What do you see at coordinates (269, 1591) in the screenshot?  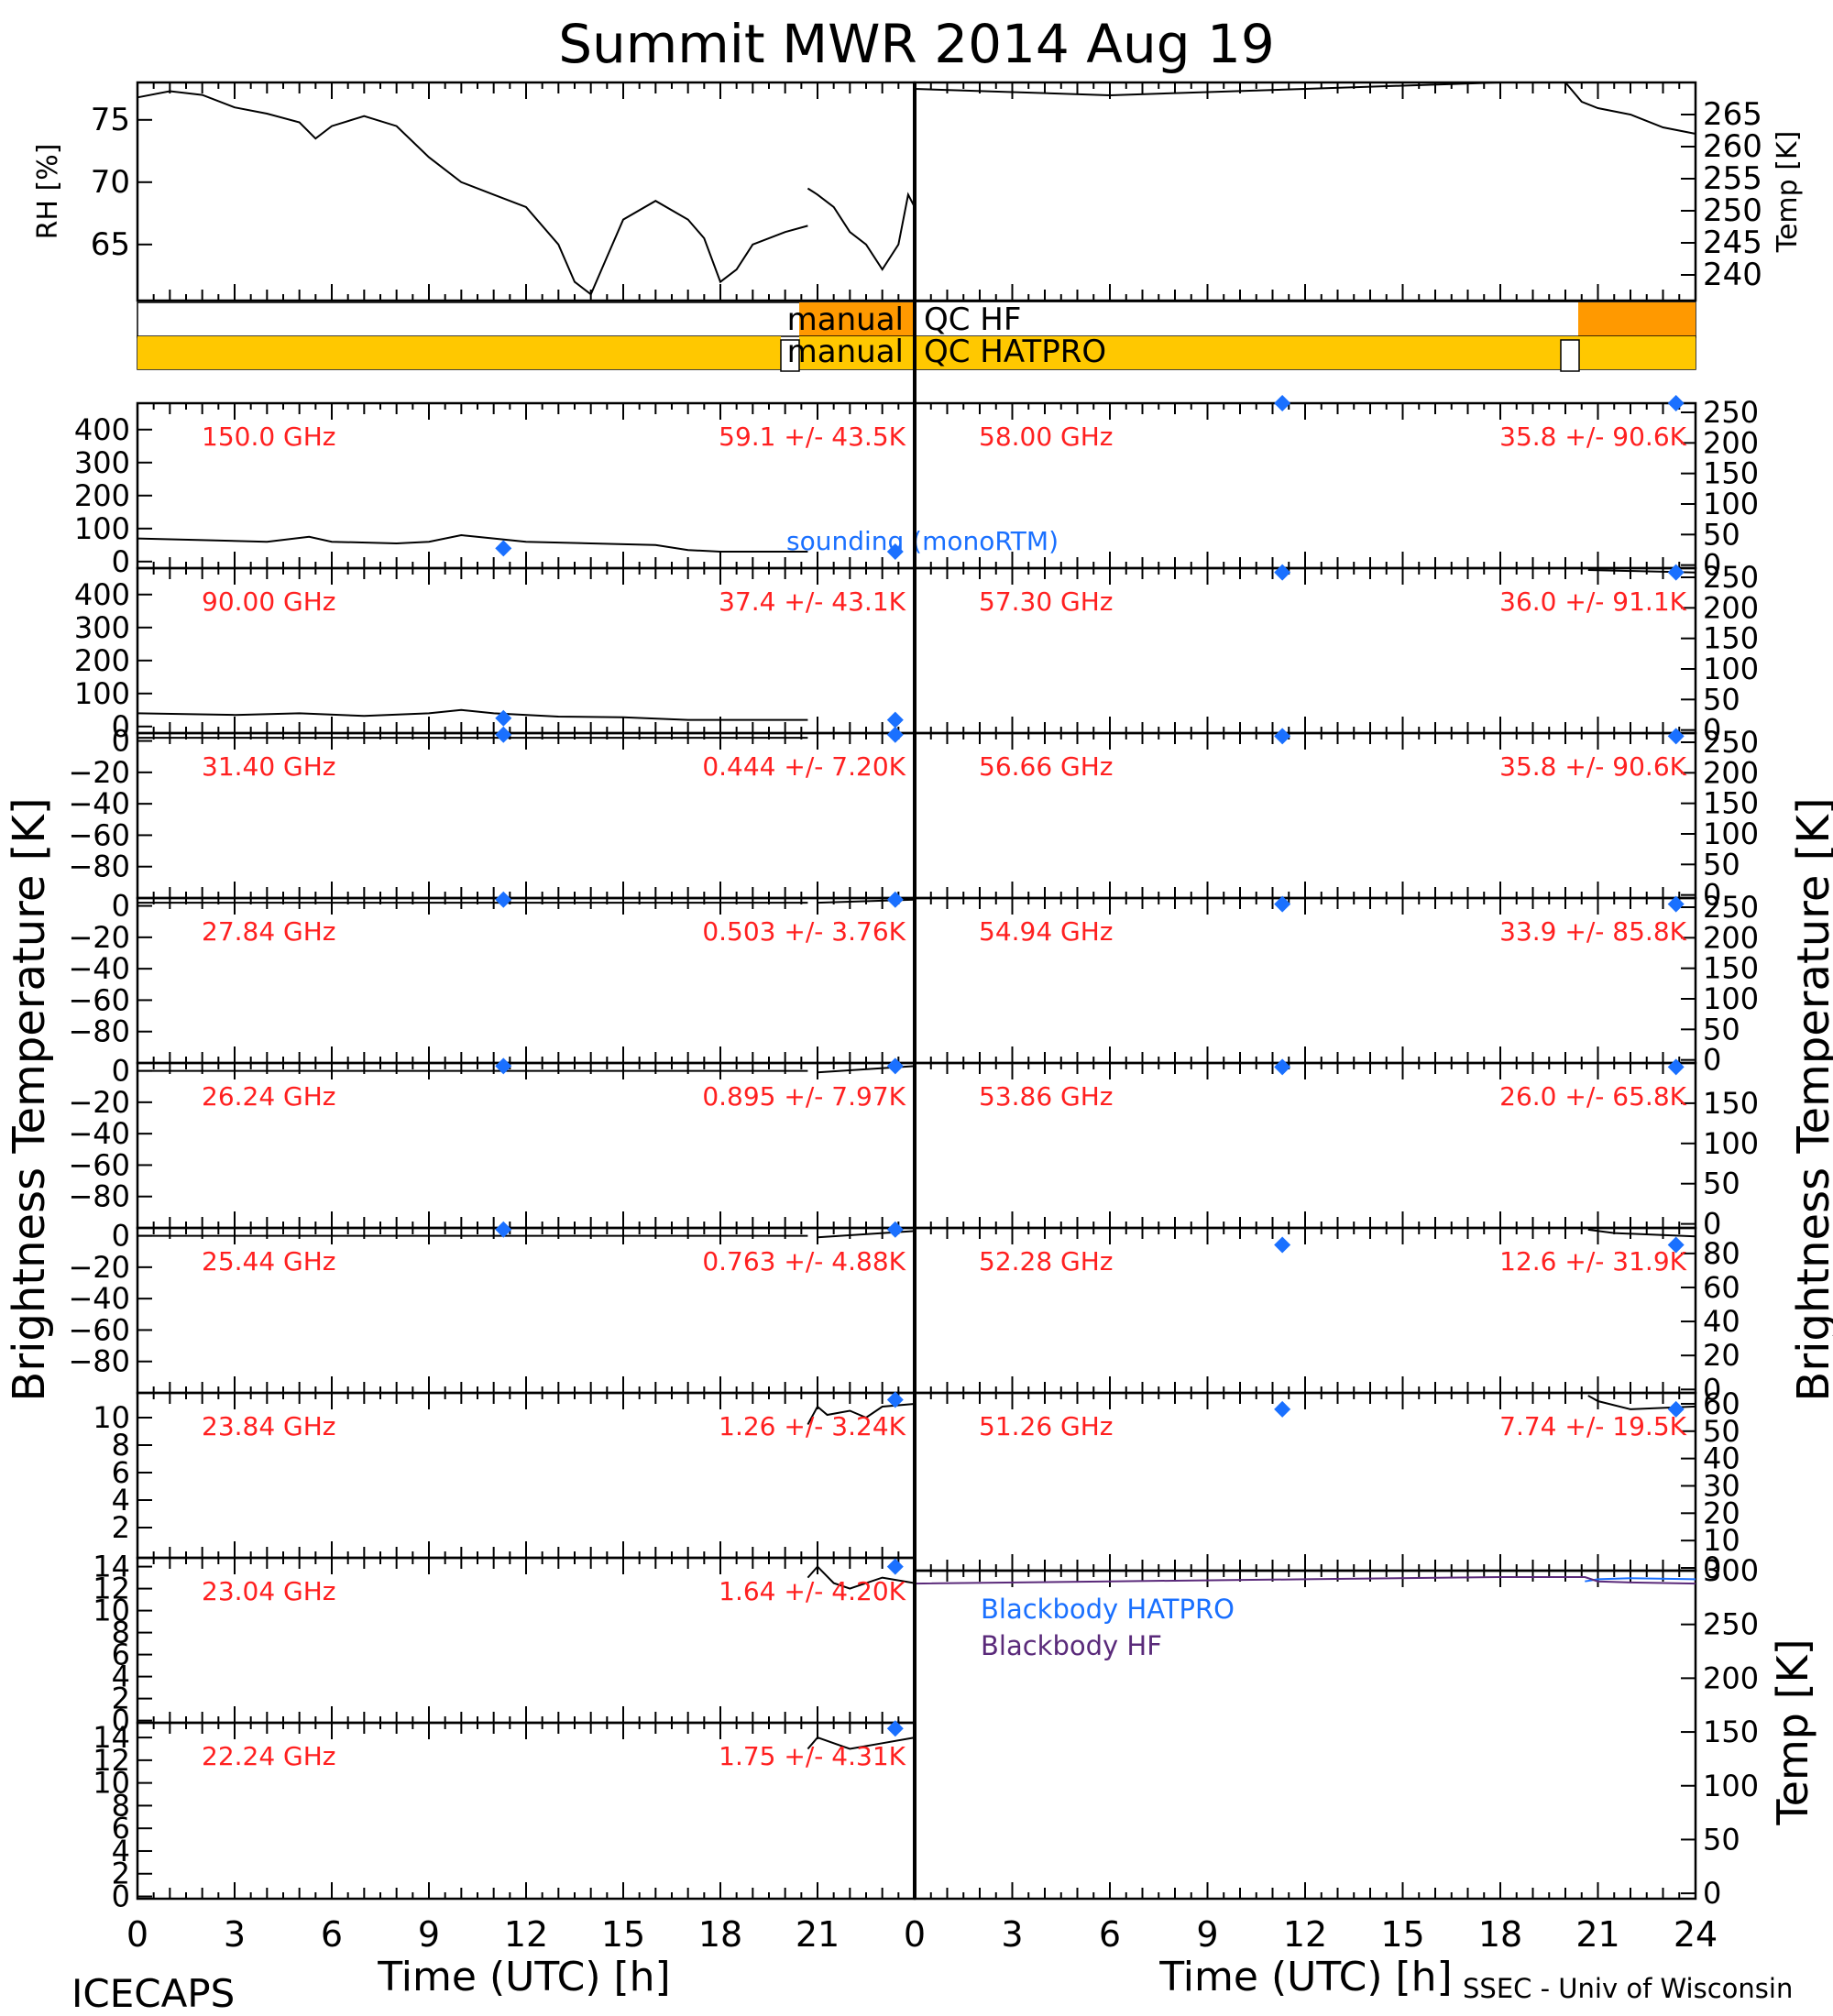 I see `channel-frequency: 23.04 GHz` at bounding box center [269, 1591].